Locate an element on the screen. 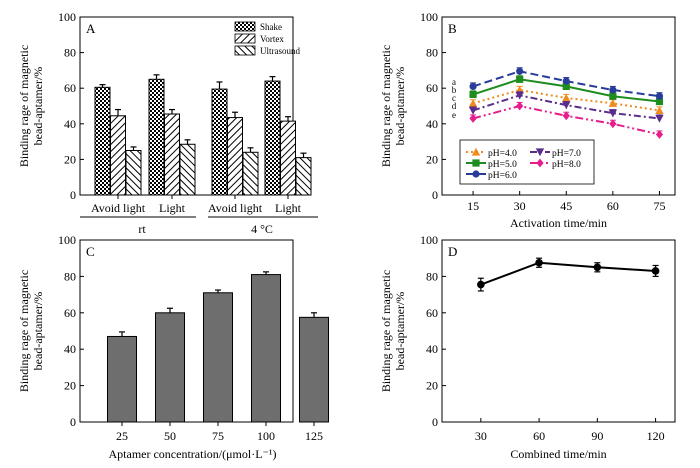 This screenshot has width=700, height=468. legend-label-A: Shake is located at coordinates (271, 27).